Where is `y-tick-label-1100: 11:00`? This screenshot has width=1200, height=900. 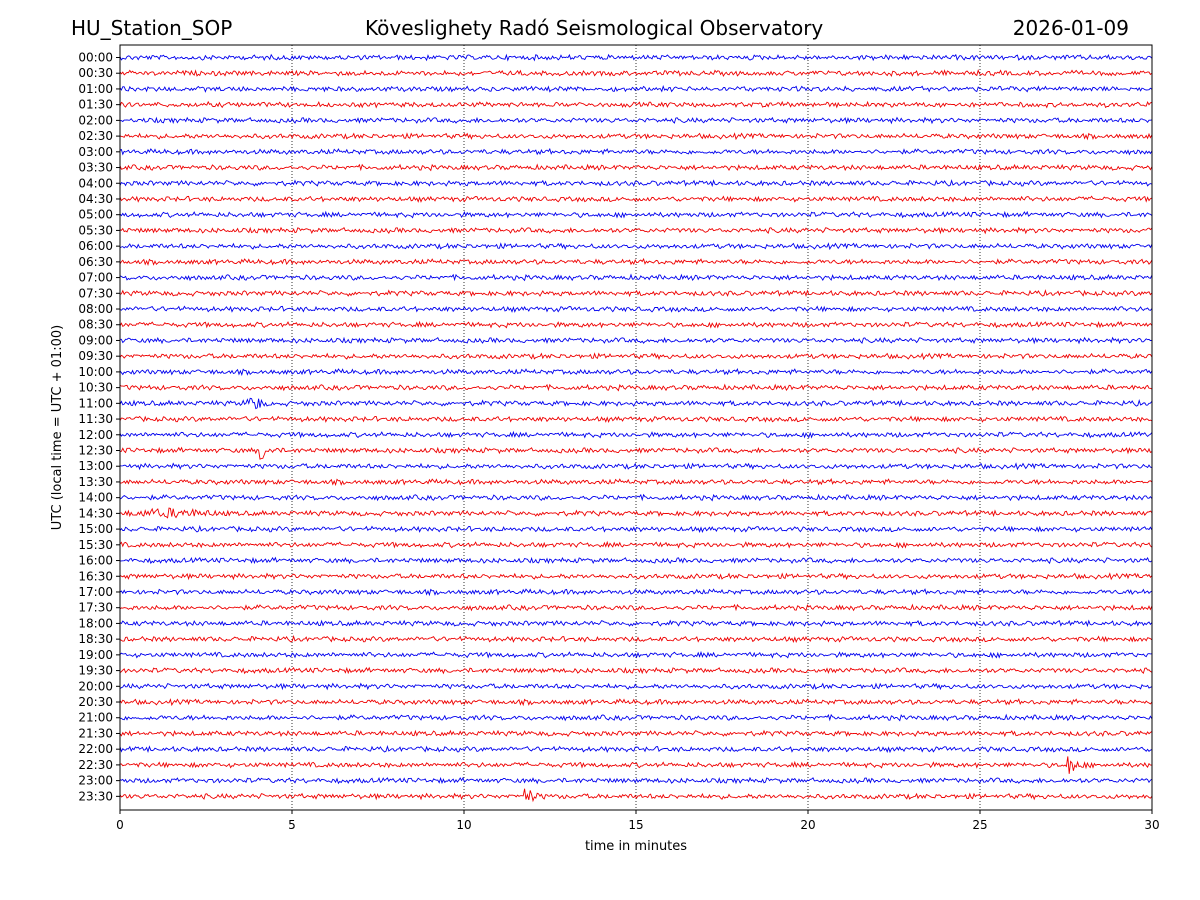
y-tick-label-1100: 11:00 is located at coordinates (95, 403).